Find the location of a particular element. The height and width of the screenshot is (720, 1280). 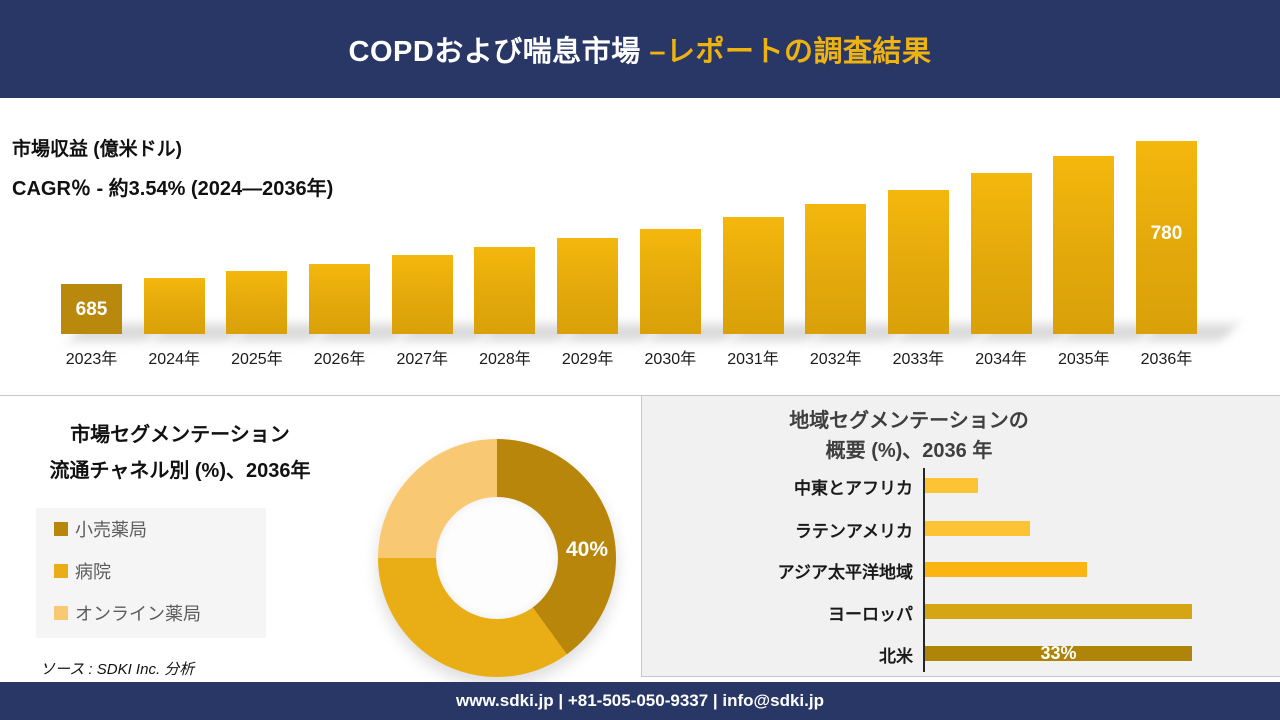

source-note: ソース : SDKI Inc. 分析 is located at coordinates (117, 669).